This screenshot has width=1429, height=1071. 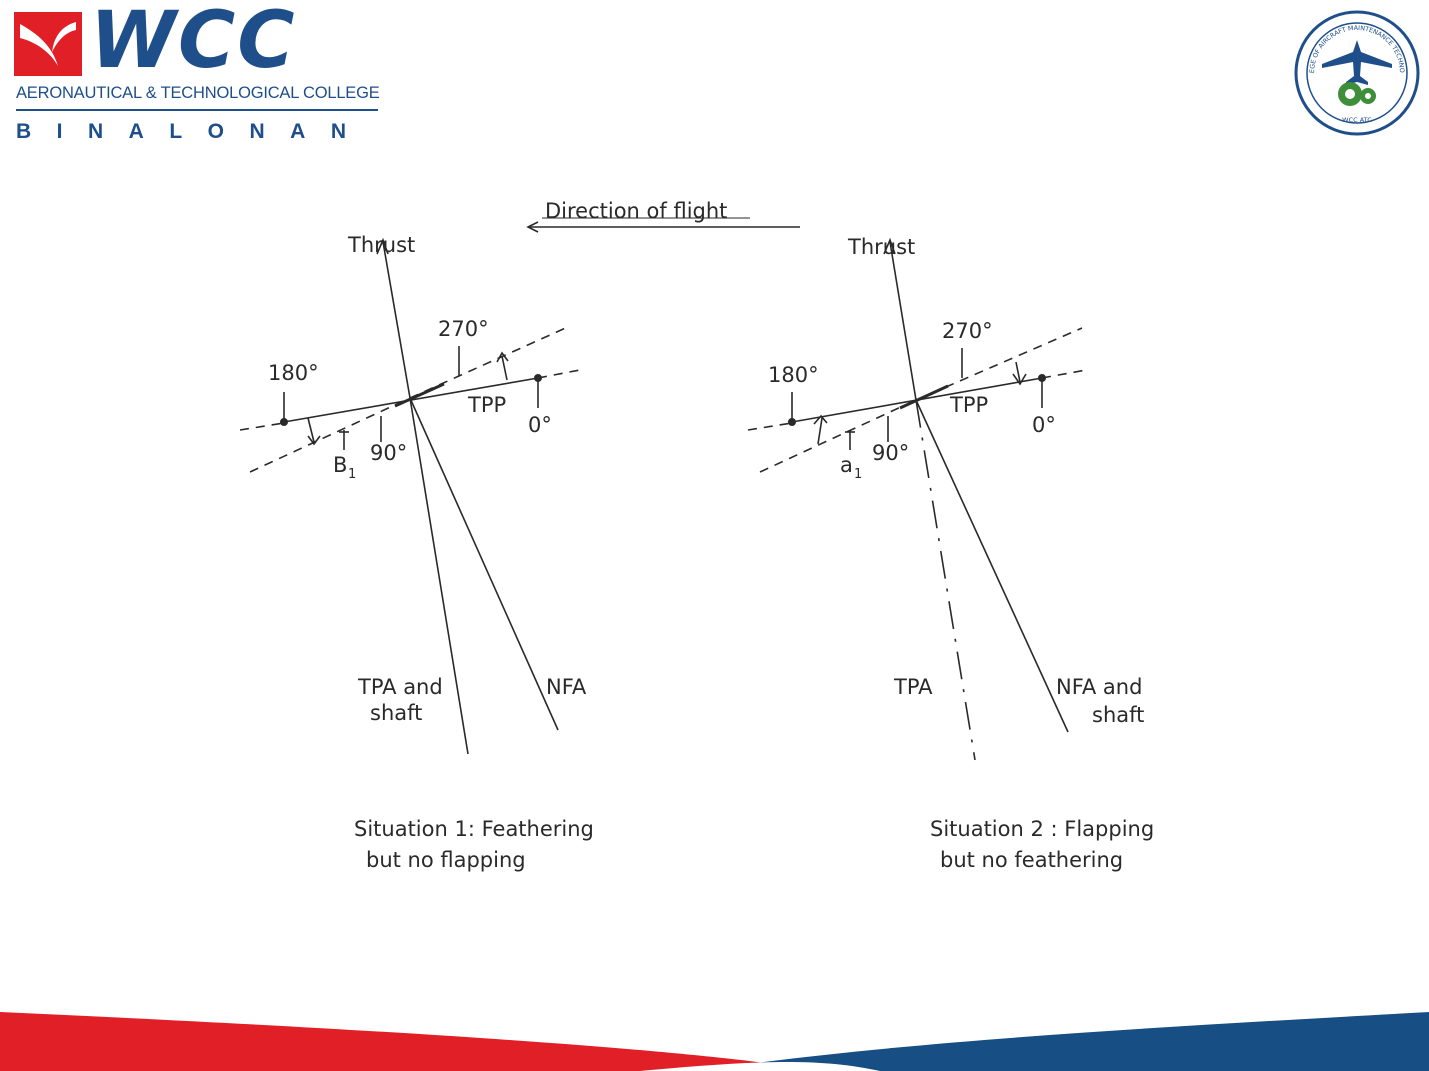 I want to click on angle-a1-subscript: 1, so click(x=858, y=474).